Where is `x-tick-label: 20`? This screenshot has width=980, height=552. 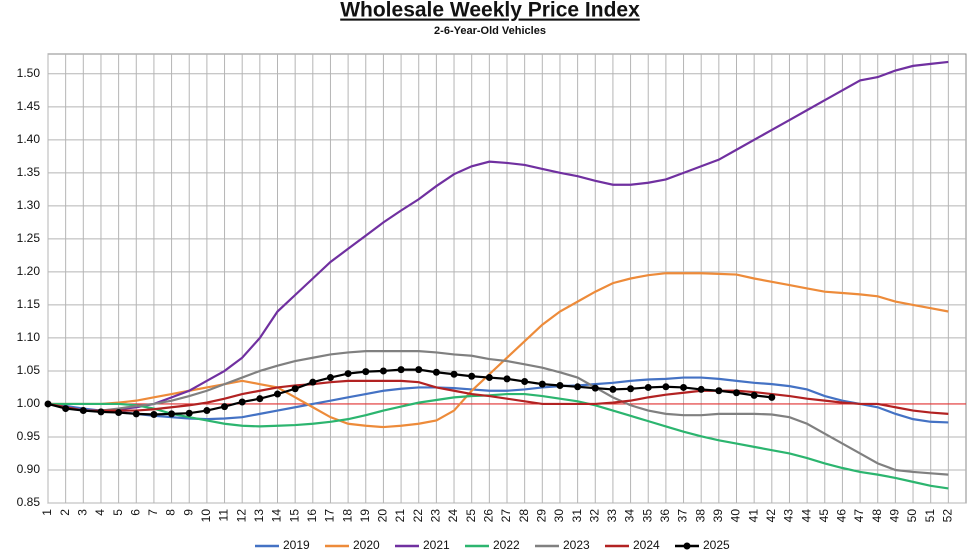 x-tick-label: 20 is located at coordinates (383, 516).